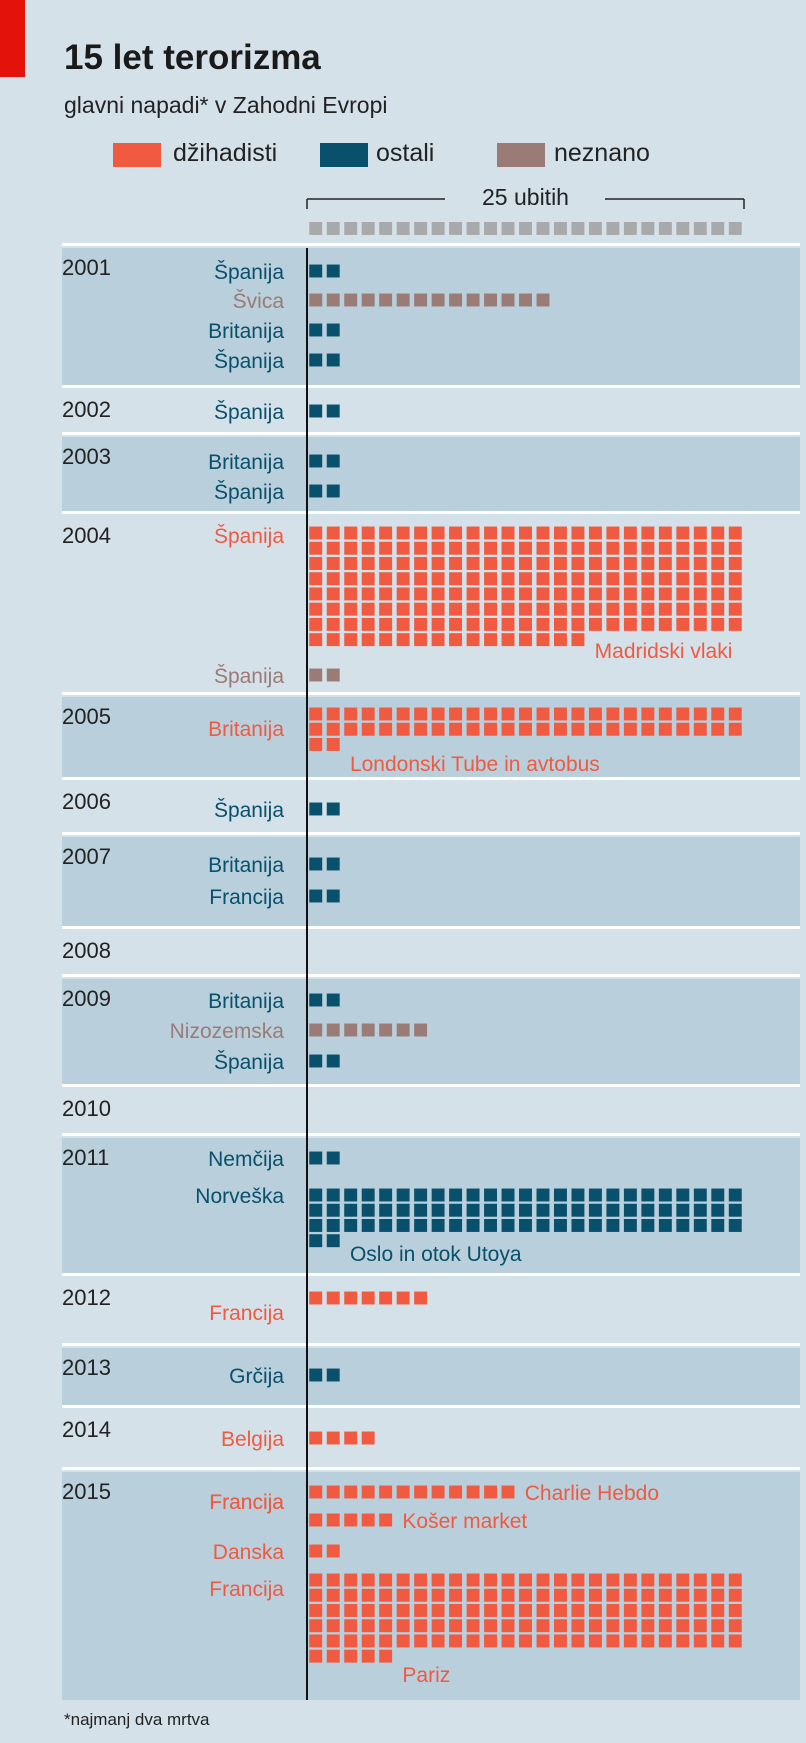 This screenshot has height=1743, width=806. Describe the element at coordinates (137, 1719) in the screenshot. I see `footnote: *najmanj dva mrtva` at that location.